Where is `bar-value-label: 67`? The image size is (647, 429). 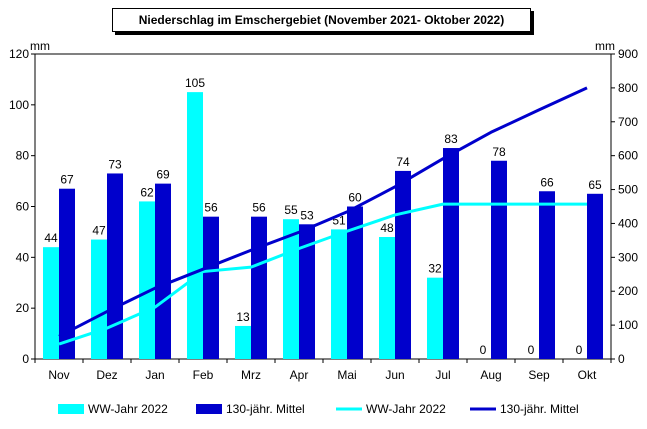
bar-value-label: 67 is located at coordinates (67, 180).